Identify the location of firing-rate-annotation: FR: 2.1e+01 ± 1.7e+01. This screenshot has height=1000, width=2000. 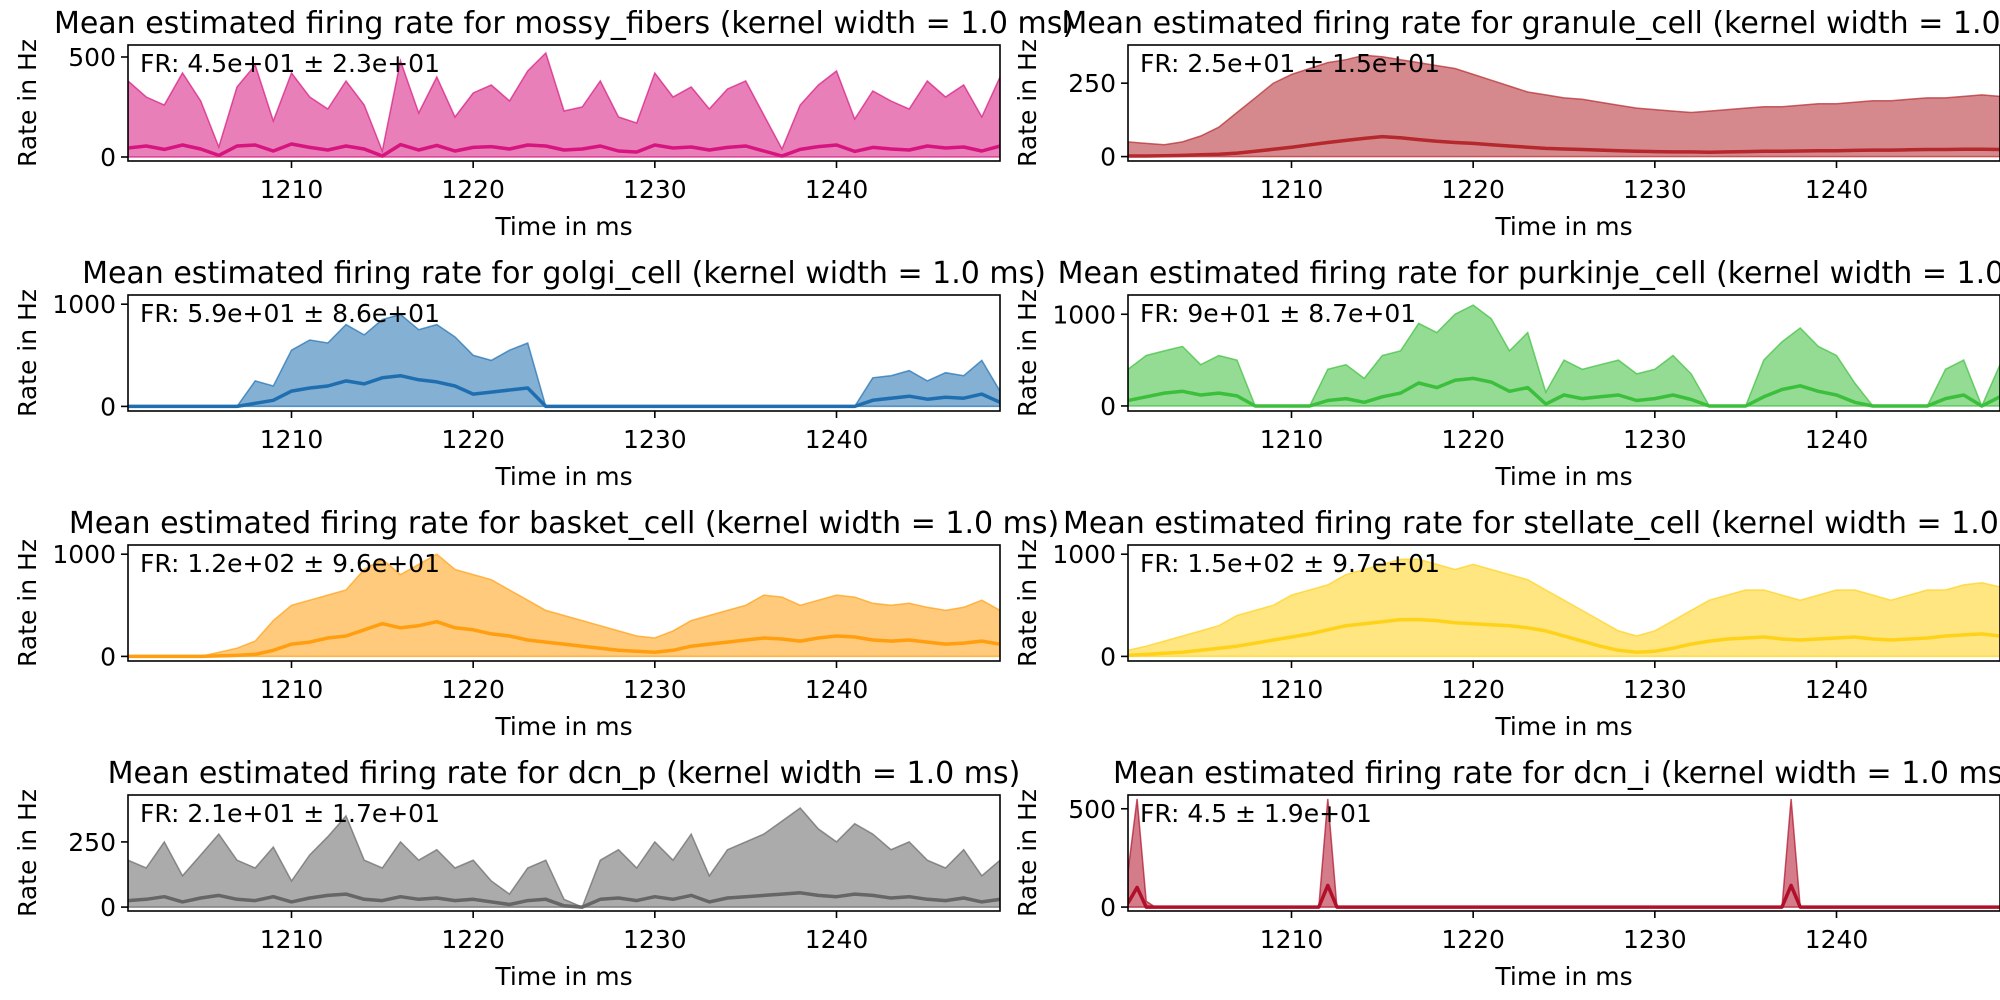
(290, 813).